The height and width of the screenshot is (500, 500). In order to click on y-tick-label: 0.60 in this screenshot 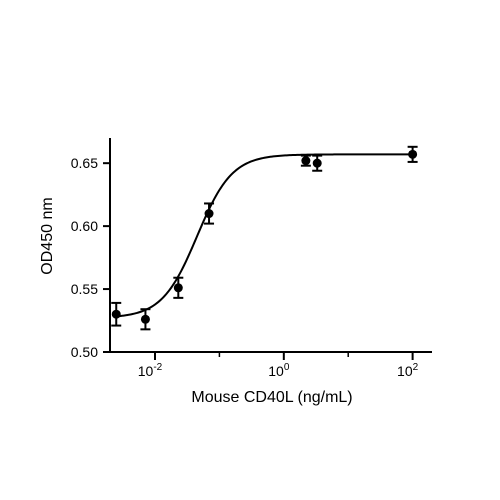, I will do `click(84, 226)`.